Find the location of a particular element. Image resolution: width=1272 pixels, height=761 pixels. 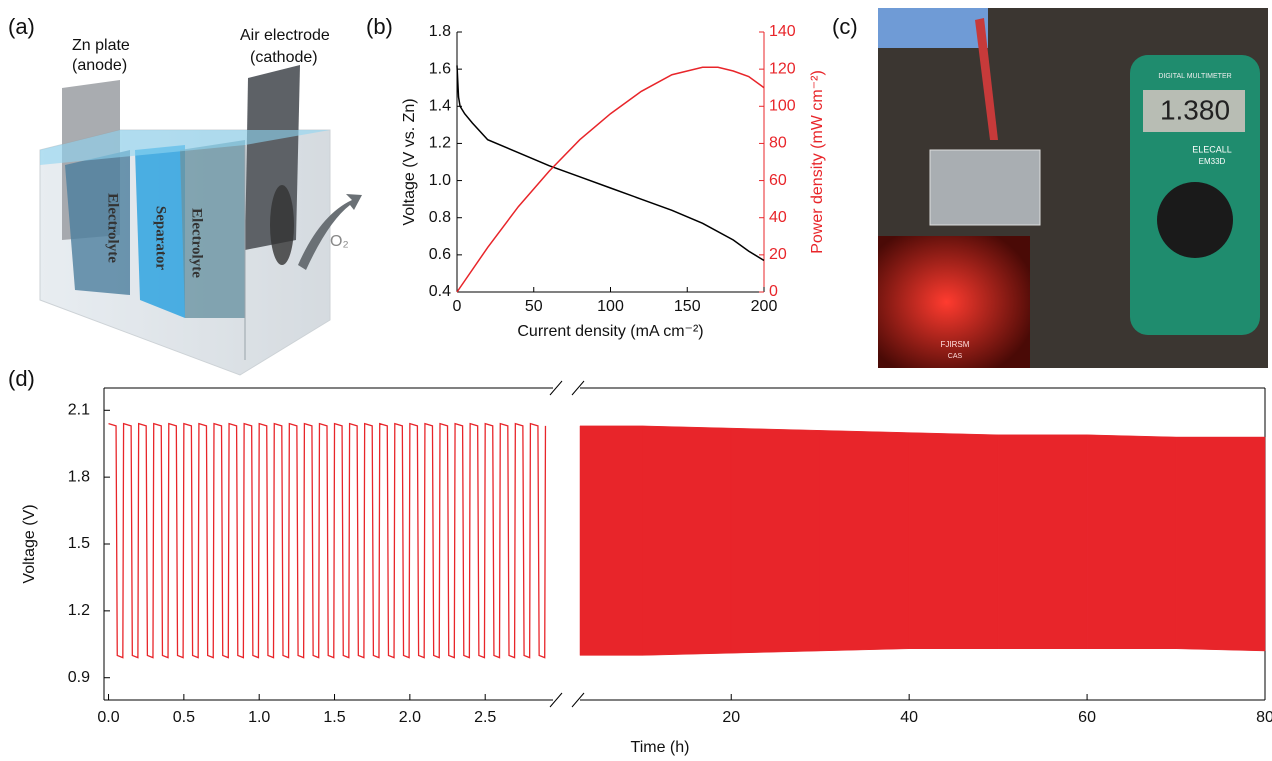

y2-tick-label: 140 is located at coordinates (782, 31).